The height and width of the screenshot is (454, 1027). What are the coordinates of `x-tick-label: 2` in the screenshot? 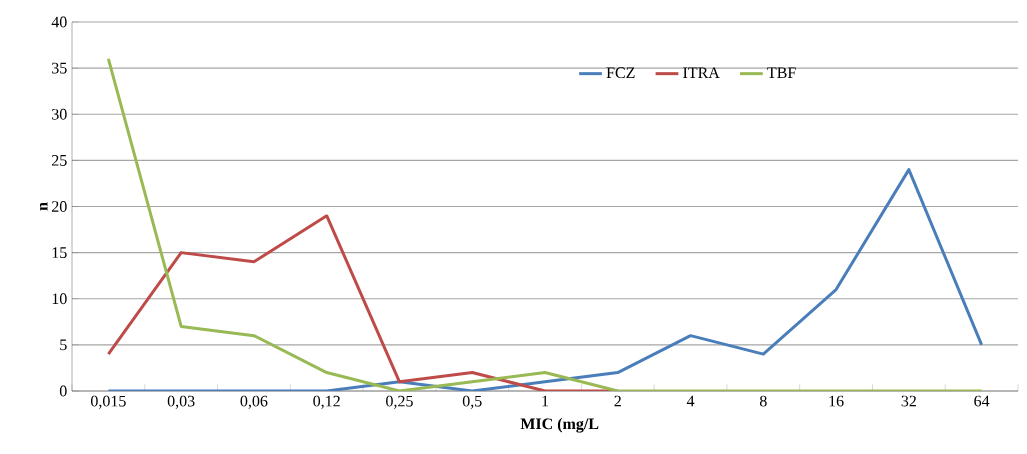 It's located at (617, 401).